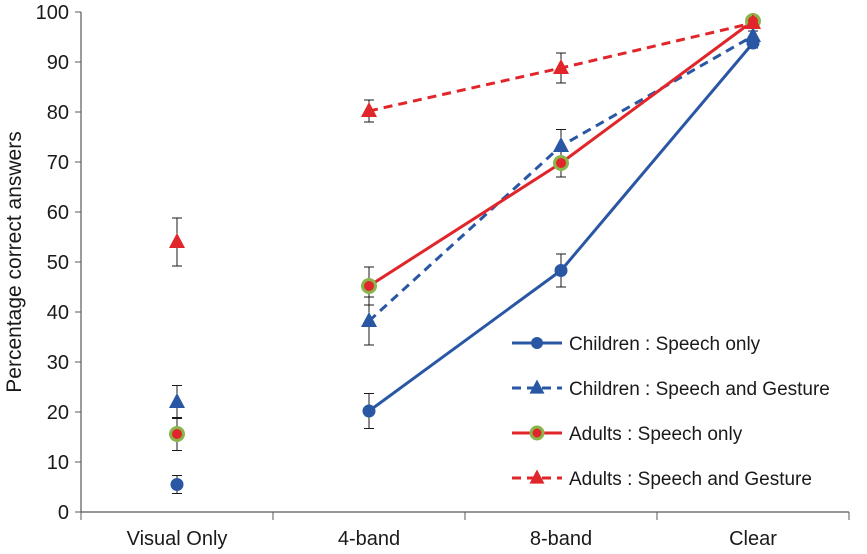 This screenshot has height=554, width=867. What do you see at coordinates (58, 113) in the screenshot?
I see `y-tick-label: 80` at bounding box center [58, 113].